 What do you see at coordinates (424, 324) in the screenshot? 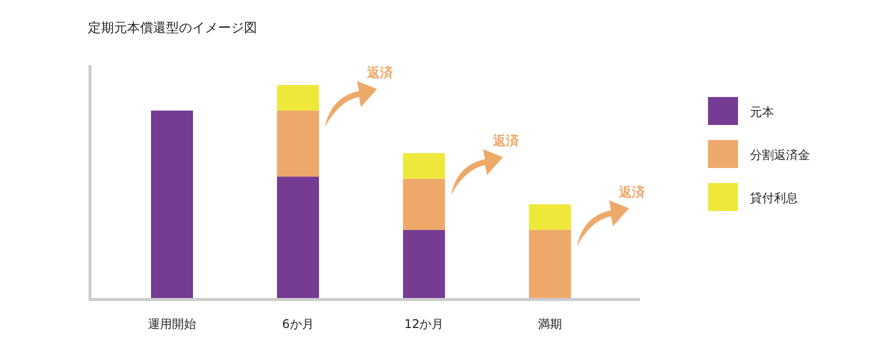
I see `x-tick-label: 12か月` at bounding box center [424, 324].